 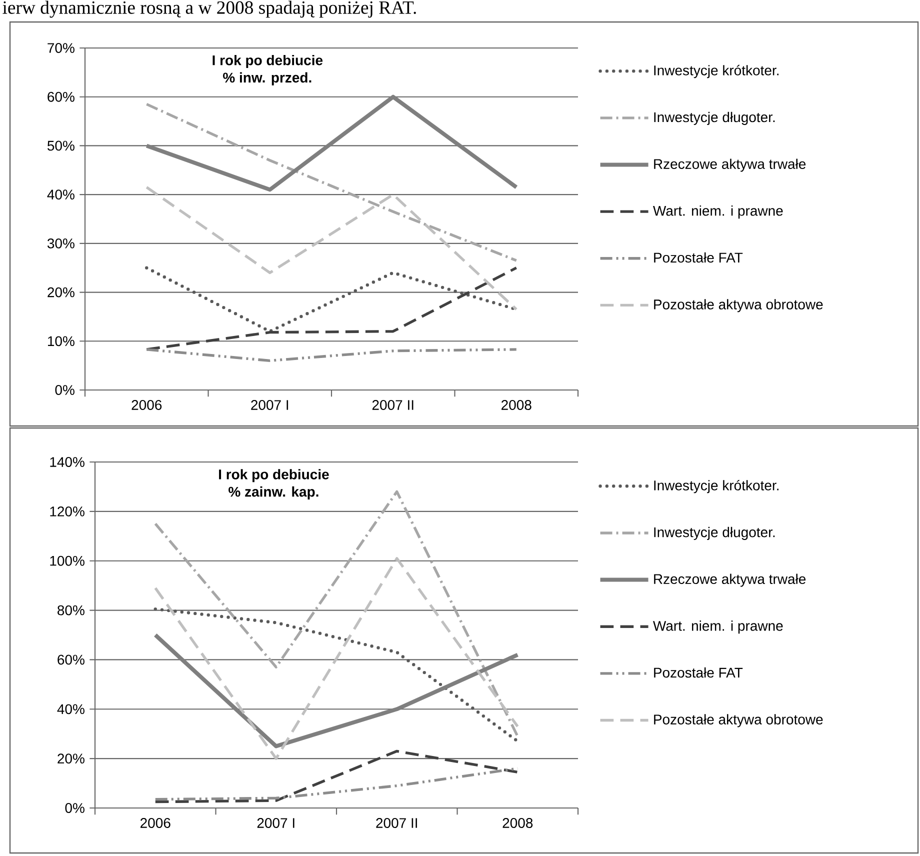 I want to click on text: ierw dynamicznie rosną a w 2008 spadają poniżej RAT., so click(x=209, y=9).